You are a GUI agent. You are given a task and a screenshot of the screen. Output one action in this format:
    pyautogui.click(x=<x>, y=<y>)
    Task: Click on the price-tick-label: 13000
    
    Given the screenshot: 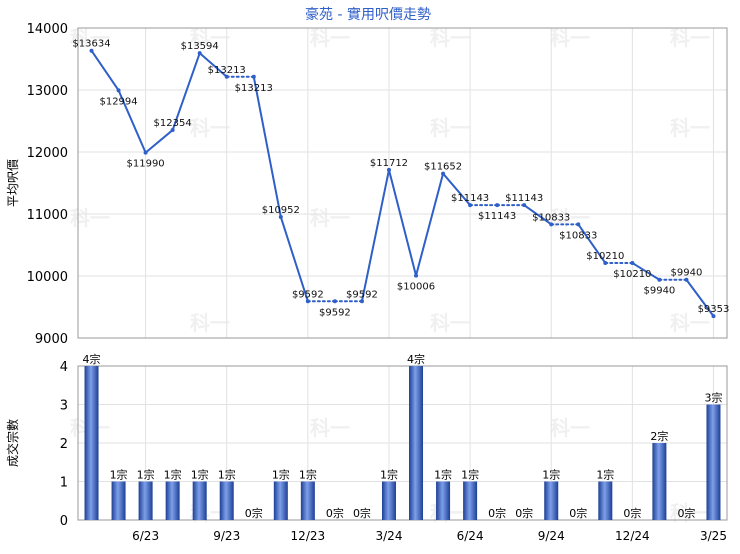 What is the action you would take?
    pyautogui.click(x=47, y=91)
    